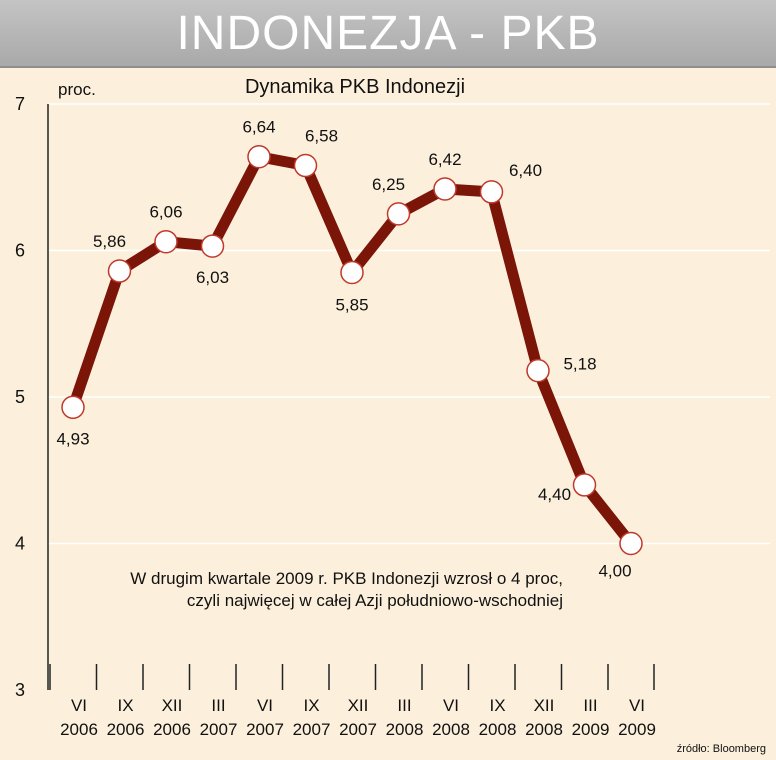  What do you see at coordinates (614, 571) in the screenshot?
I see `data-label: 4,00` at bounding box center [614, 571].